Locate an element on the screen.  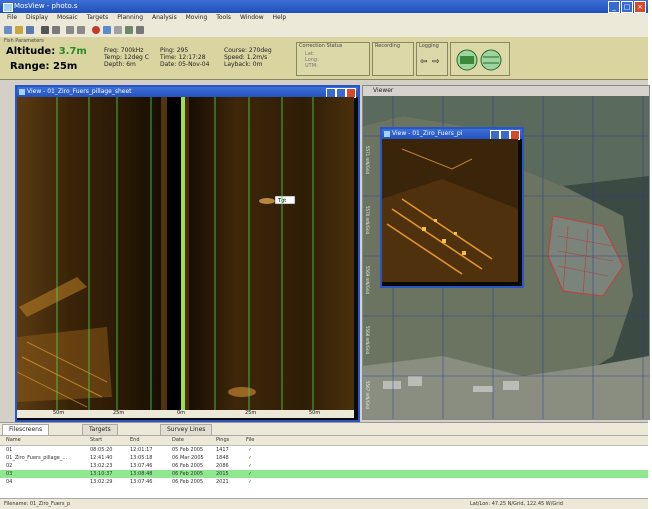
row-name: 03 is located at coordinates (9, 474).